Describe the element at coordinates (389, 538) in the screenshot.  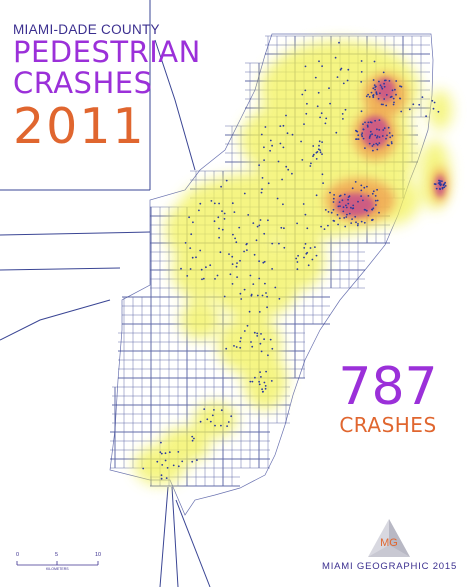
I see `mg-triangle-logo-icon: MG` at that location.